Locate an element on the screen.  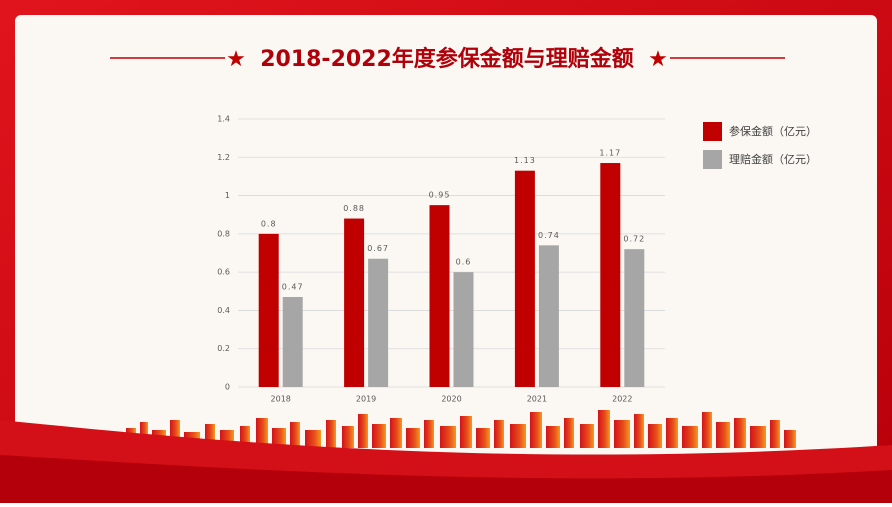
value-label: 1.13 is located at coordinates (525, 160).